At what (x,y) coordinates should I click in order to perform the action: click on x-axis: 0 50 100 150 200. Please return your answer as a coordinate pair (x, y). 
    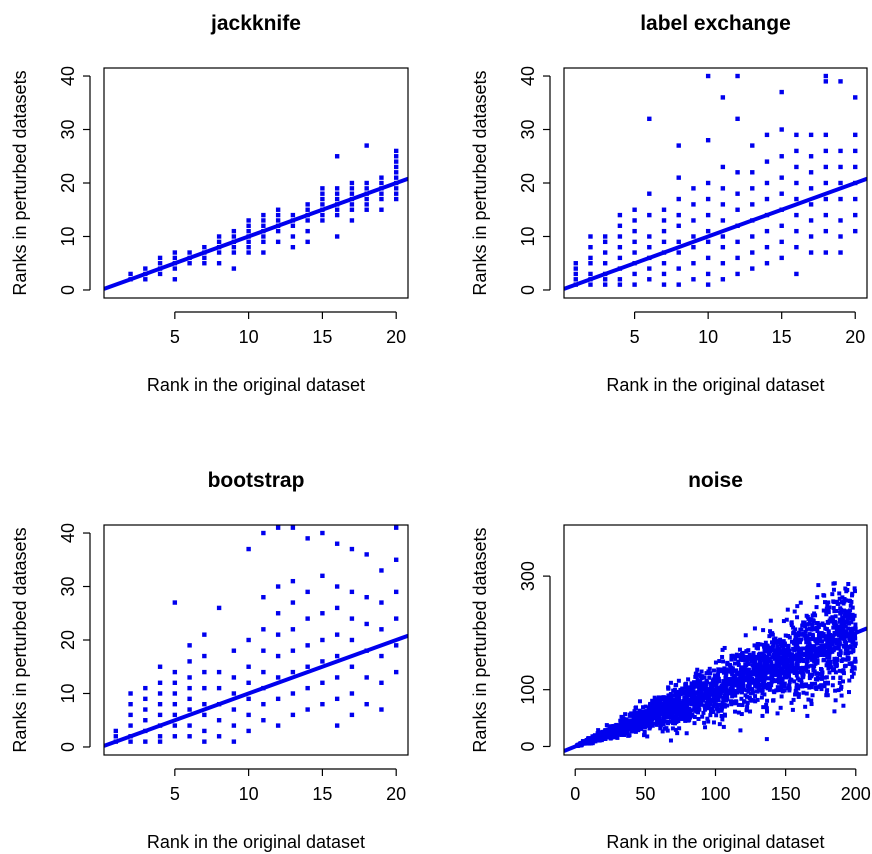
    Looking at the image, I should click on (720, 786).